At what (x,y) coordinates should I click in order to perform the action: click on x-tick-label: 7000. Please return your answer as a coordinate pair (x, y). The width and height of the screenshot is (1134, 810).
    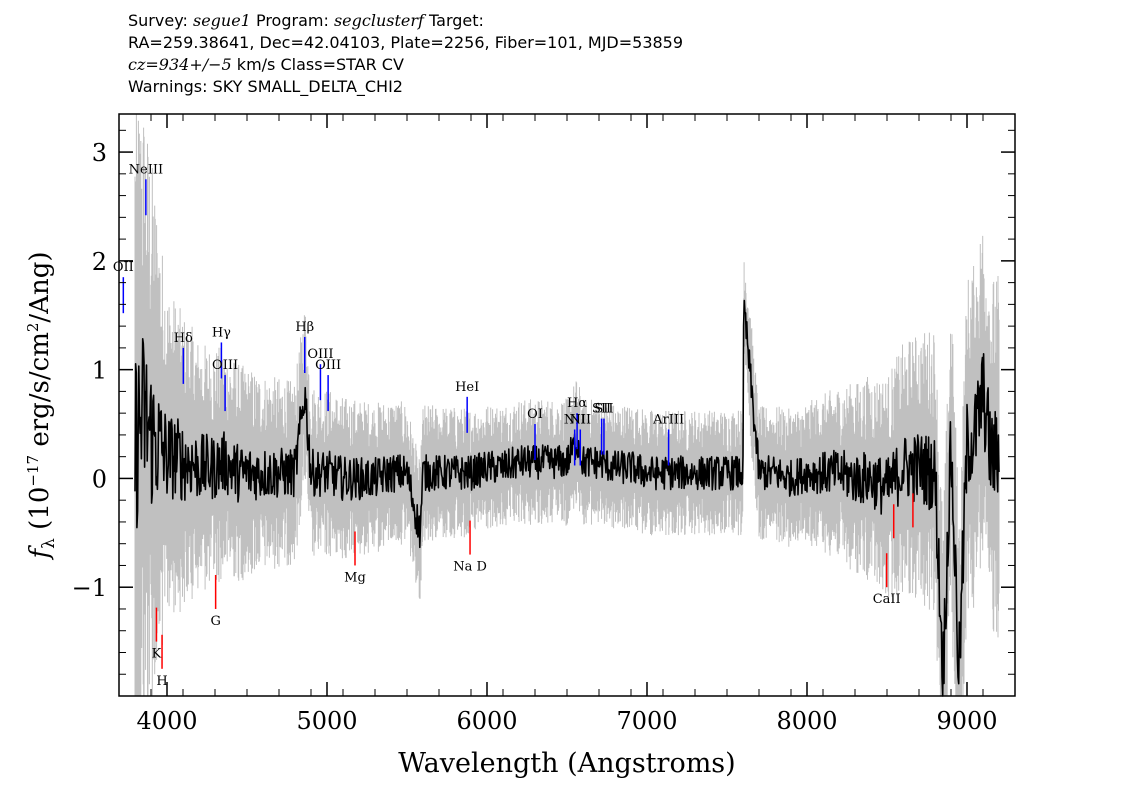
    Looking at the image, I should click on (646, 721).